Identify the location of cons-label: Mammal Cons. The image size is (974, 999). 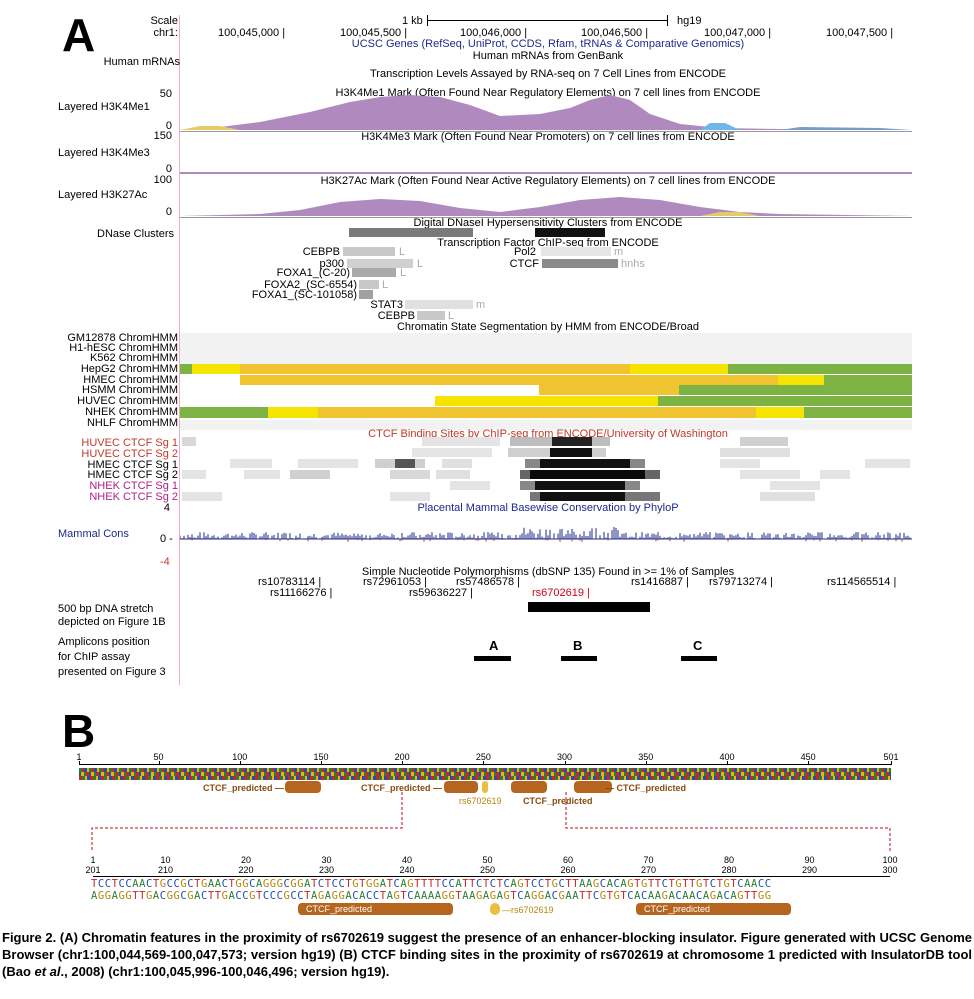
(93, 534).